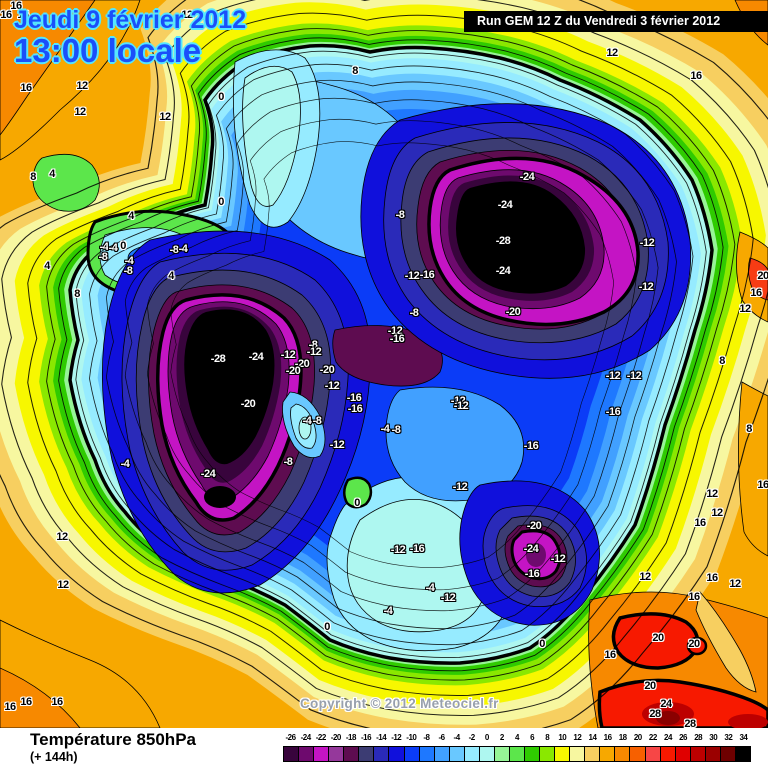  I want to click on forecast-date-line2: 13:00 locale, so click(108, 50).